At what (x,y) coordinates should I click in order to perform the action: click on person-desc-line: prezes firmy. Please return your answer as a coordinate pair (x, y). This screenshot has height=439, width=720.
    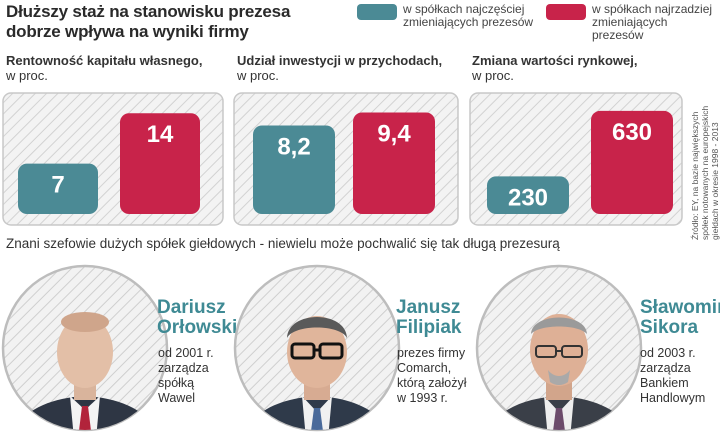
    Looking at the image, I should click on (431, 353).